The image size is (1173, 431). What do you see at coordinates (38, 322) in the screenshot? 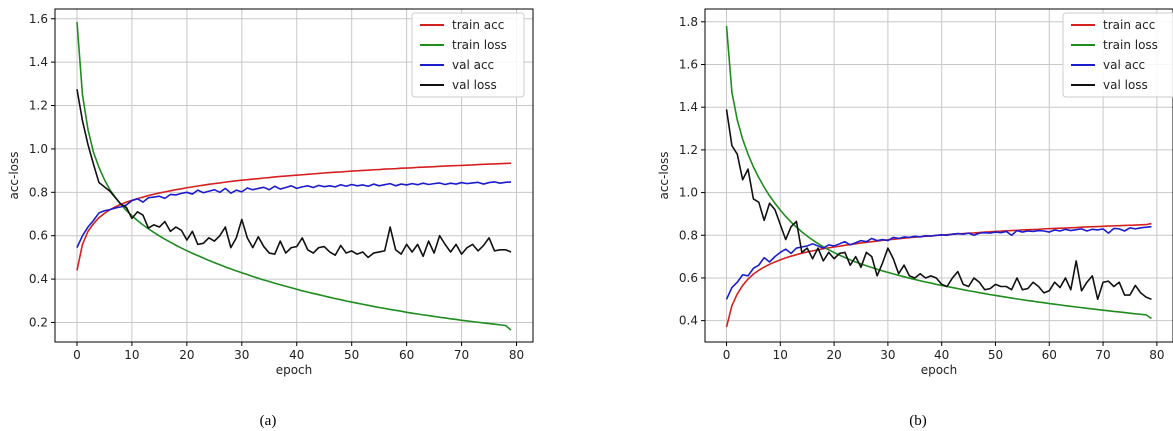
I see `y-tick-label: 0.2` at bounding box center [38, 322].